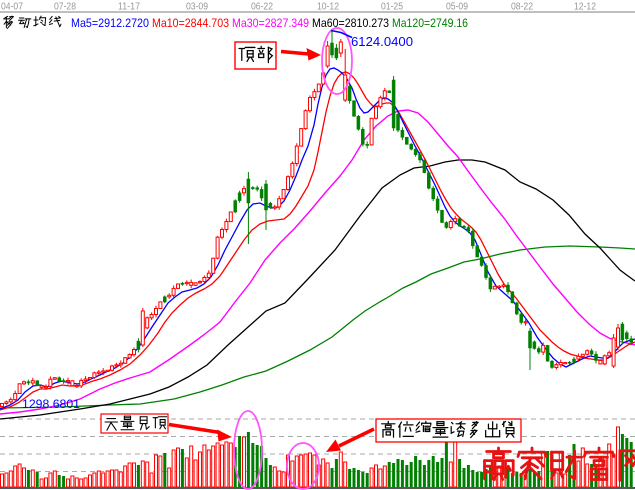 The width and height of the screenshot is (635, 490). I want to click on svg-text: 06-22, so click(262, 7).